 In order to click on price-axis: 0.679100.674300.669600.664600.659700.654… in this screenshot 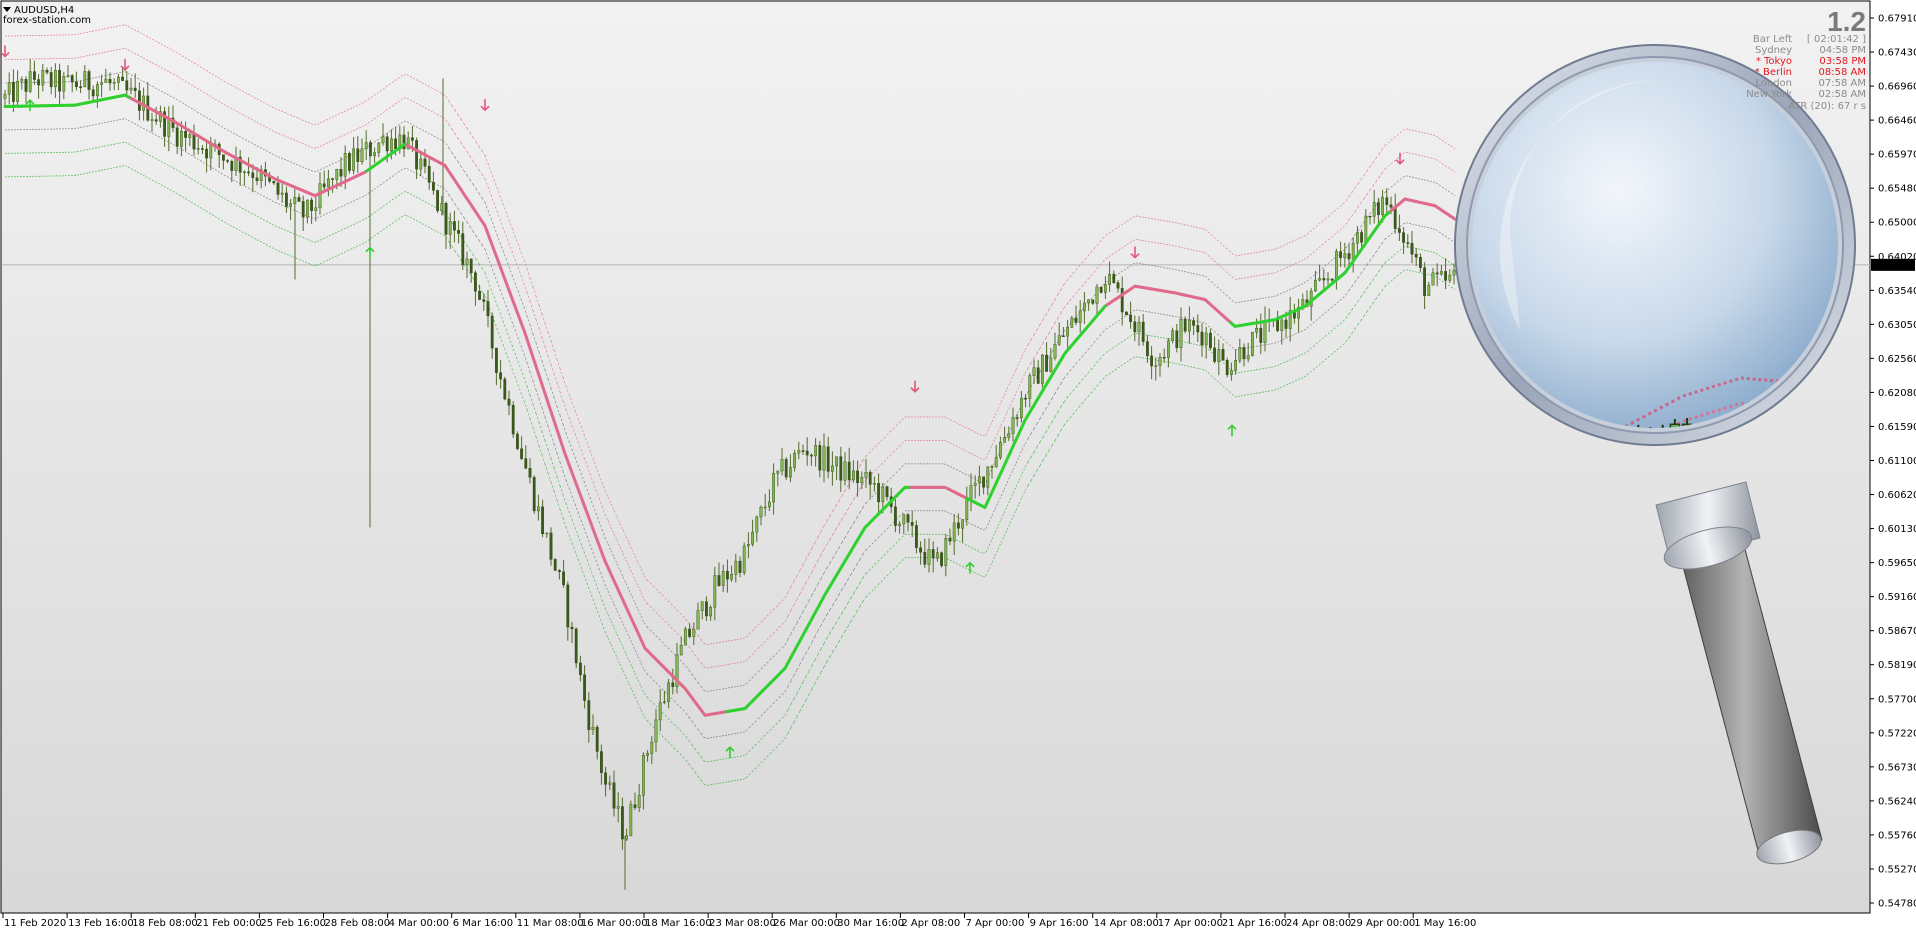, I will do `click(1893, 462)`.